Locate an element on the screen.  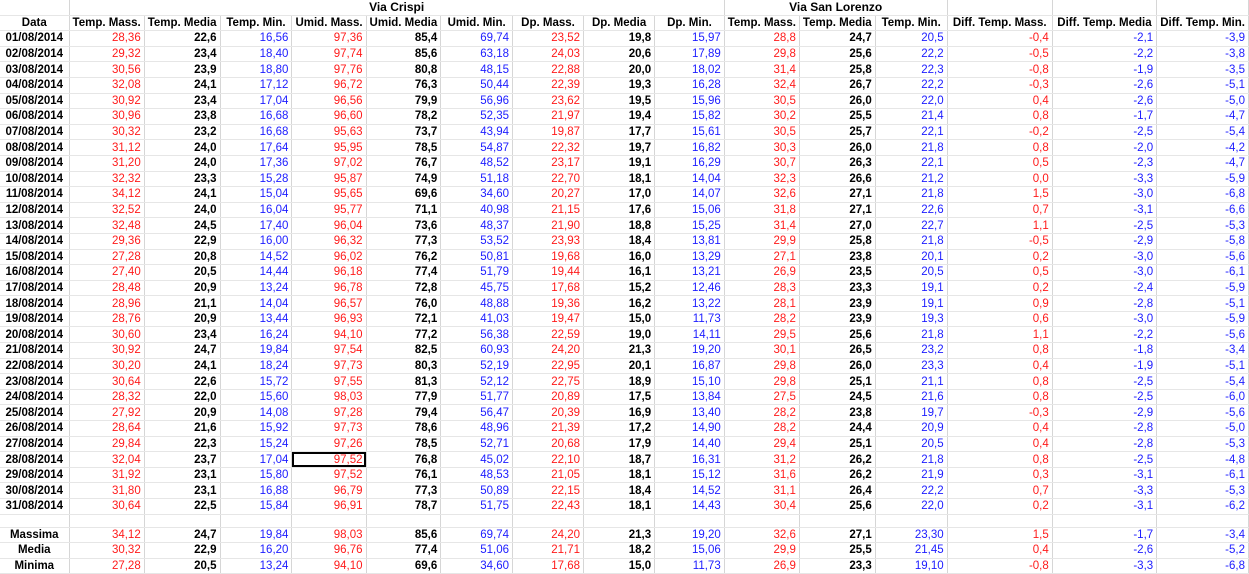
value-cell: 19,8 is located at coordinates (619, 38).